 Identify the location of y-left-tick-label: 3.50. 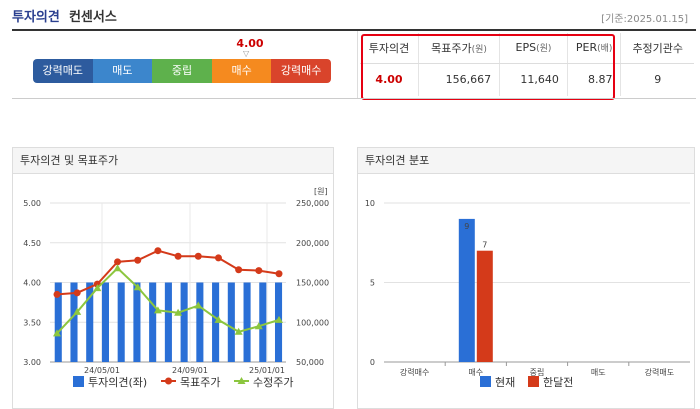
(32, 322).